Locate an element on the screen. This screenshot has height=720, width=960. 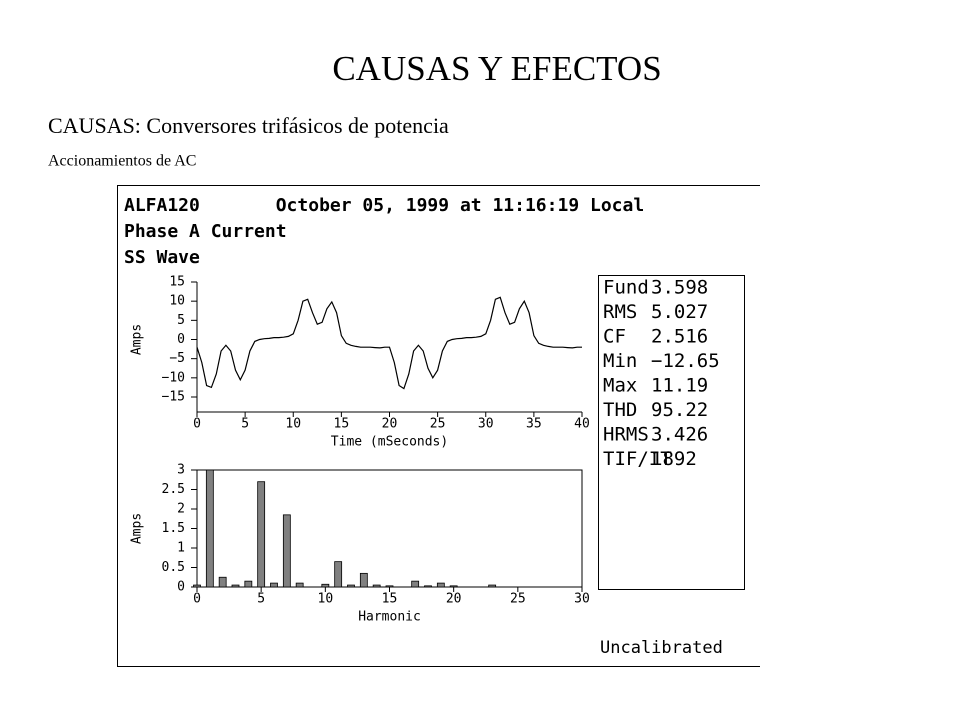
stat-value: 95.22 is located at coordinates (679, 410).